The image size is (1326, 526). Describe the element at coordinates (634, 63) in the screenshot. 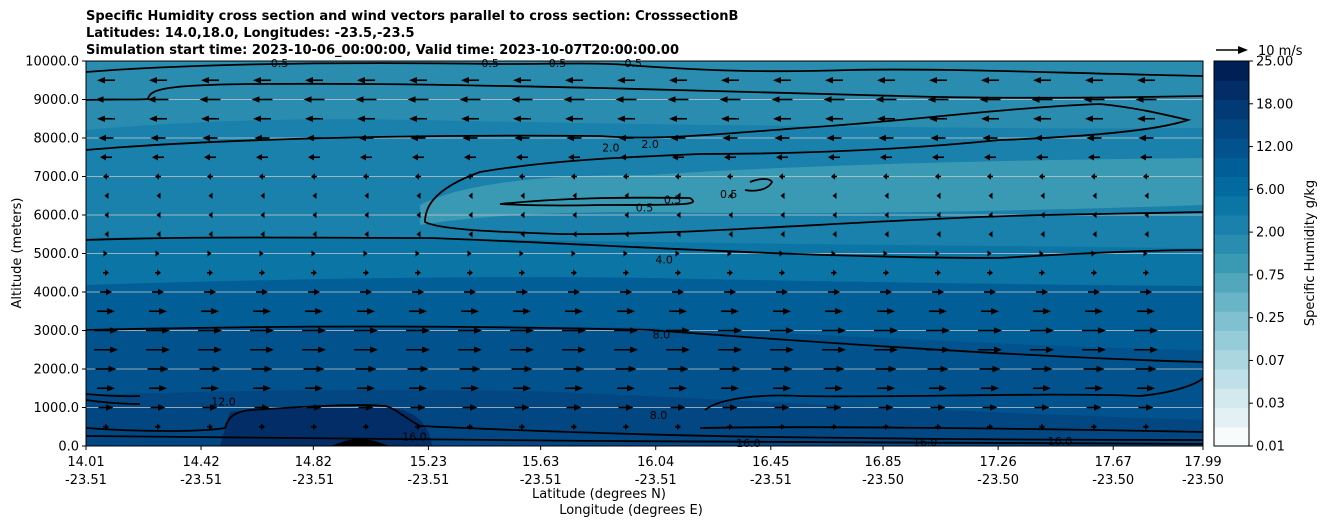

I see `contour-label: 0.5` at that location.